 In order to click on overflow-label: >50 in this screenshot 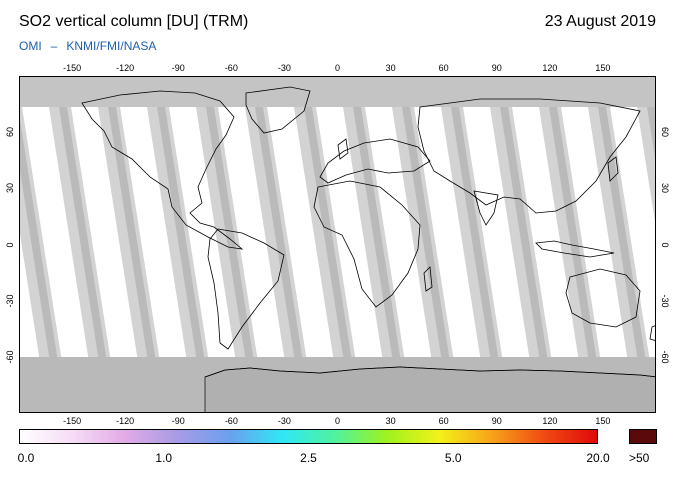, I will do `click(639, 458)`.